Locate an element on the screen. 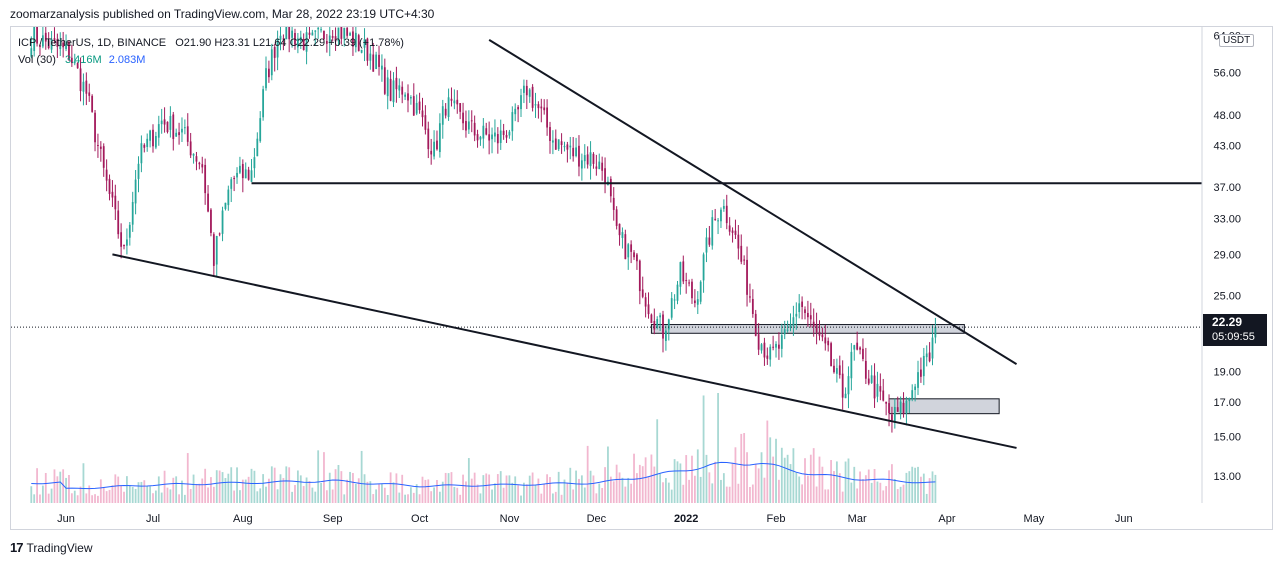 Image resolution: width=1280 pixels, height=566 pixels. y-tick-label: 33.00 is located at coordinates (1227, 220).